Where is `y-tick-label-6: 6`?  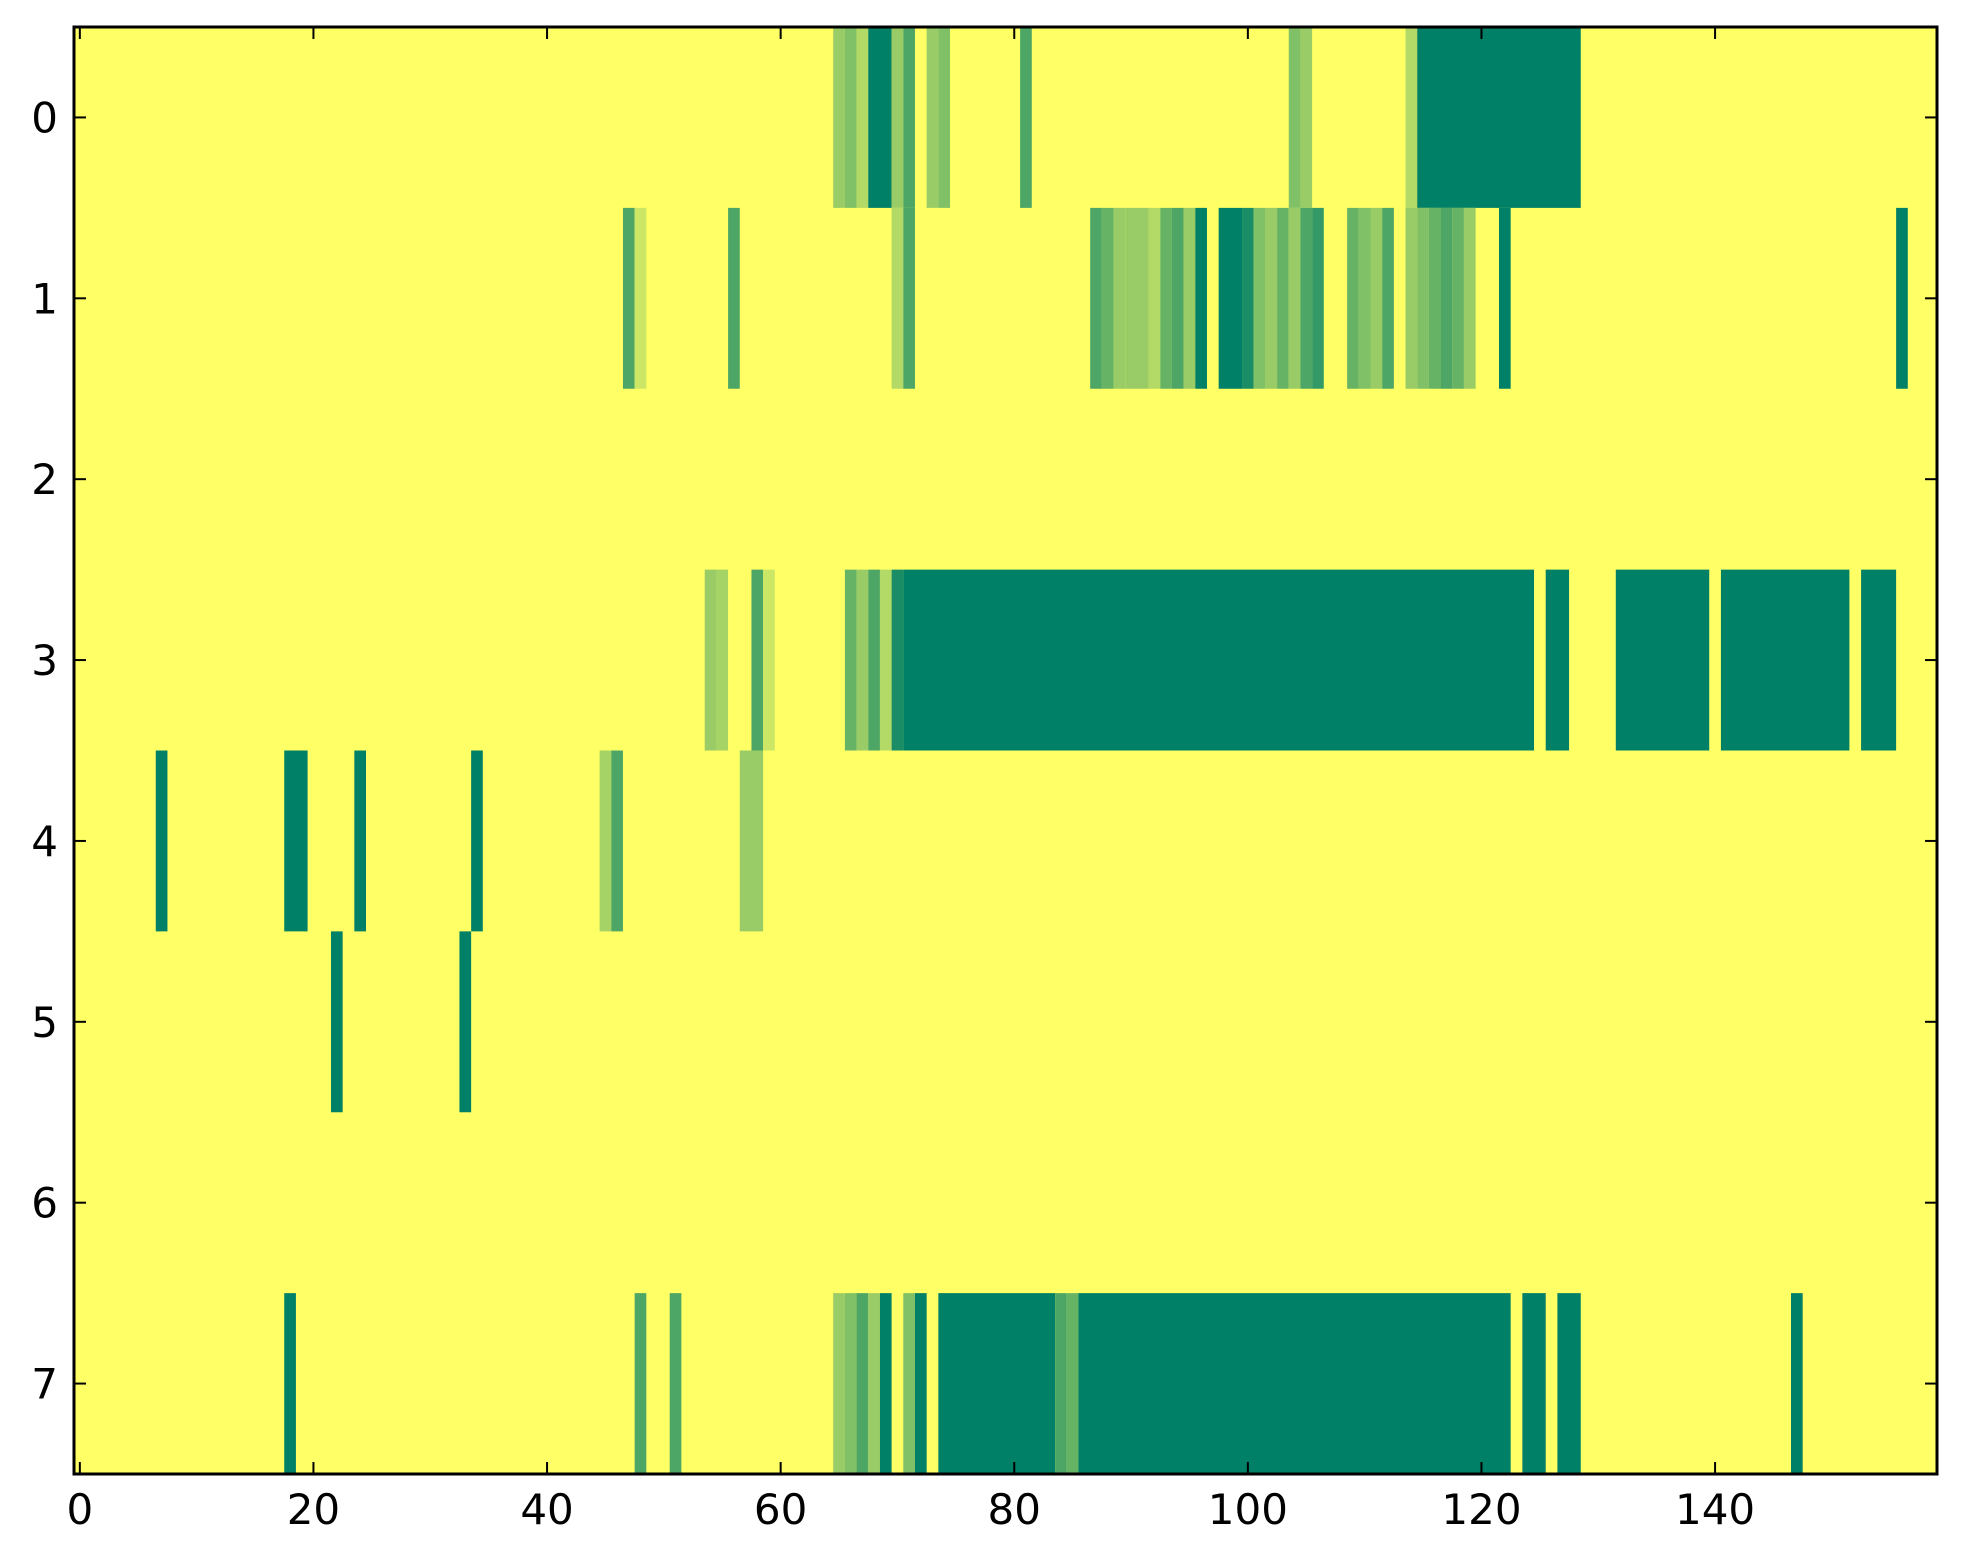
y-tick-label-6: 6 is located at coordinates (44, 1203).